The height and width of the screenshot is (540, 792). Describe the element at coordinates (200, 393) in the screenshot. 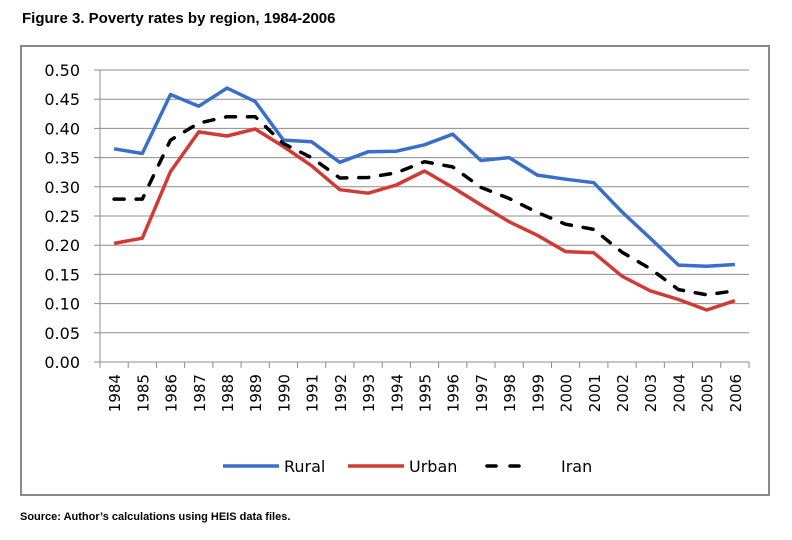

I see `x-tick-label: 1987` at that location.